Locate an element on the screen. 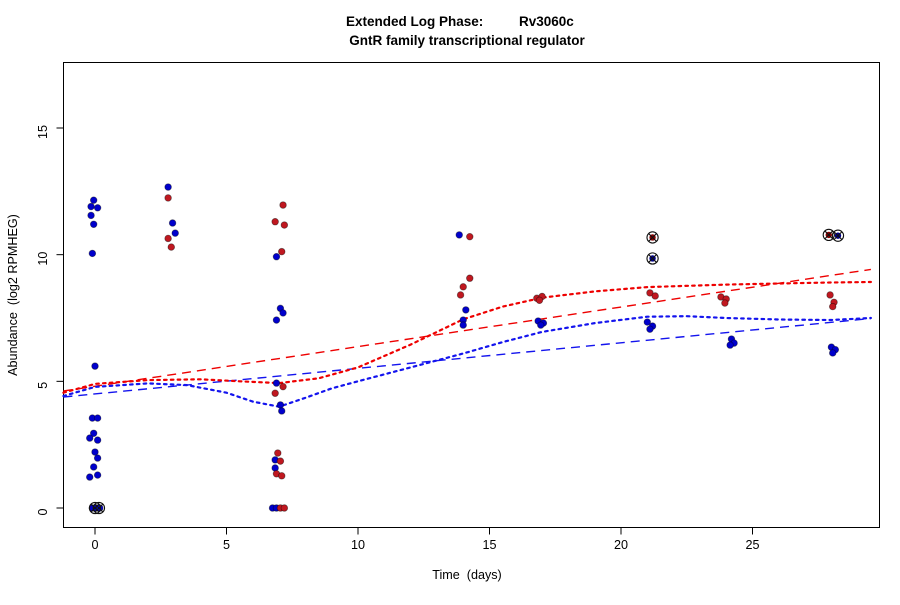 Image resolution: width=900 pixels, height=605 pixels. x-axis: 0 5 10 15 20 25 is located at coordinates (425, 540).